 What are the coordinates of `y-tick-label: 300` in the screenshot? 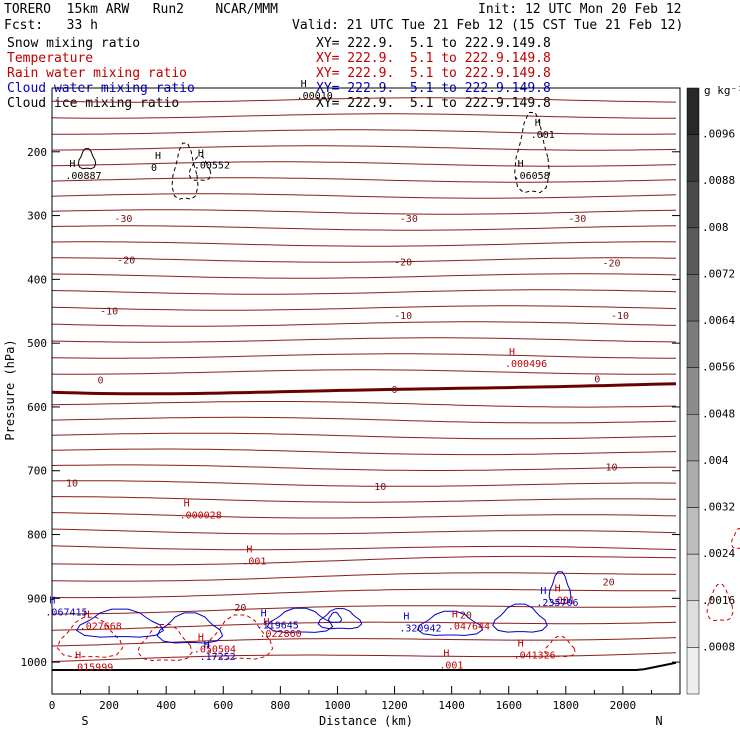 It's located at (37, 216).